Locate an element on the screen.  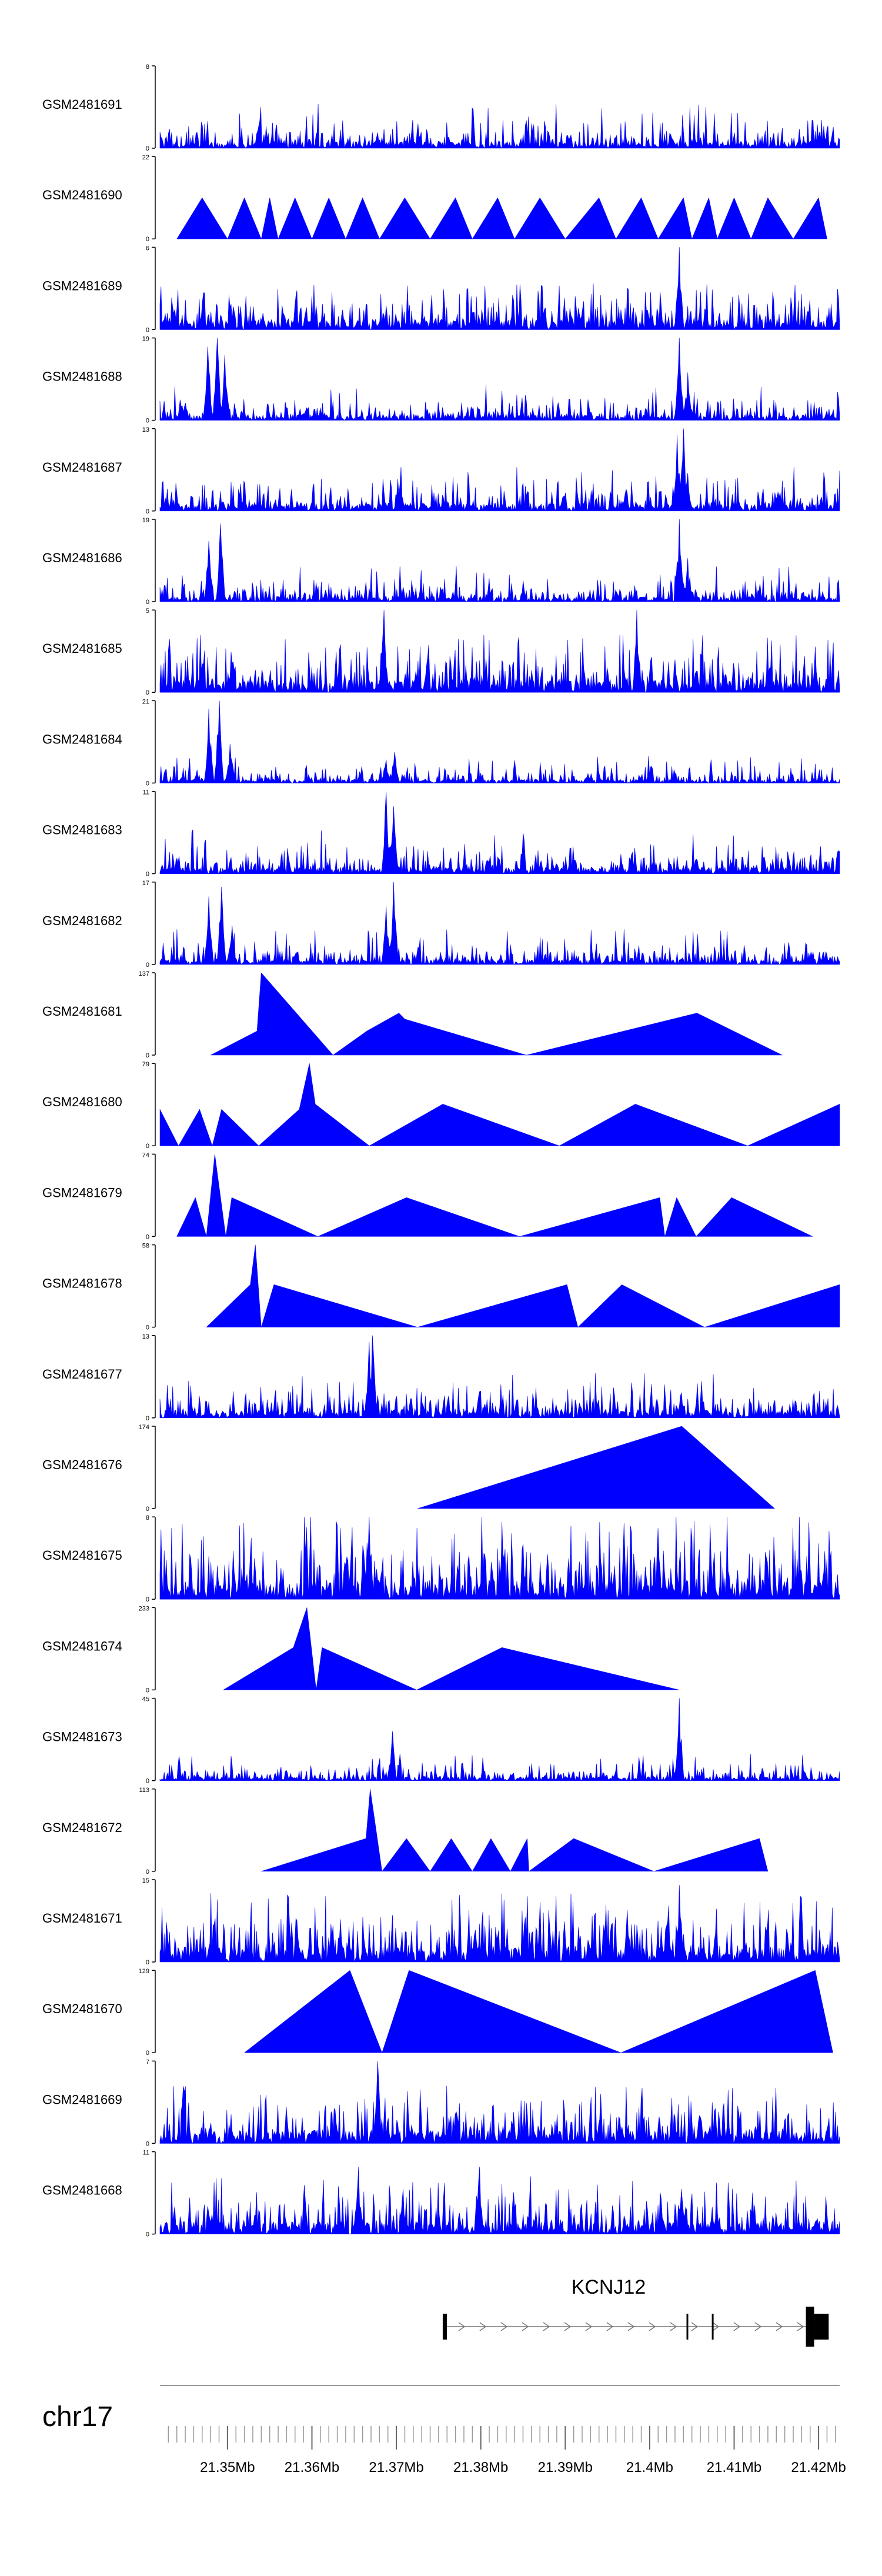
gene-exon-large is located at coordinates (810, 2327).